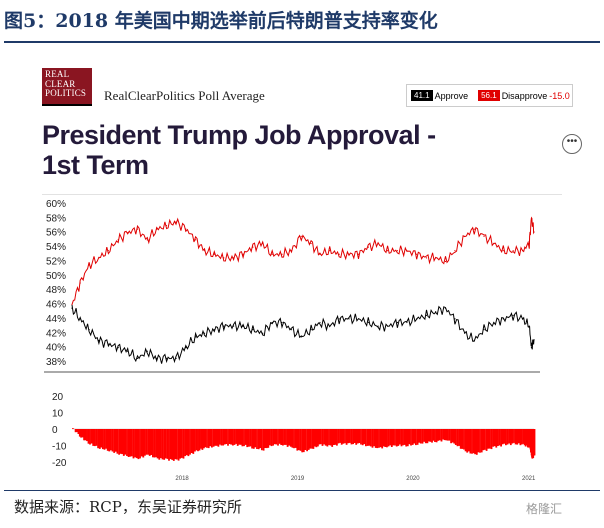 The width and height of the screenshot is (604, 528). I want to click on x-tick-label: 2019, so click(298, 479).